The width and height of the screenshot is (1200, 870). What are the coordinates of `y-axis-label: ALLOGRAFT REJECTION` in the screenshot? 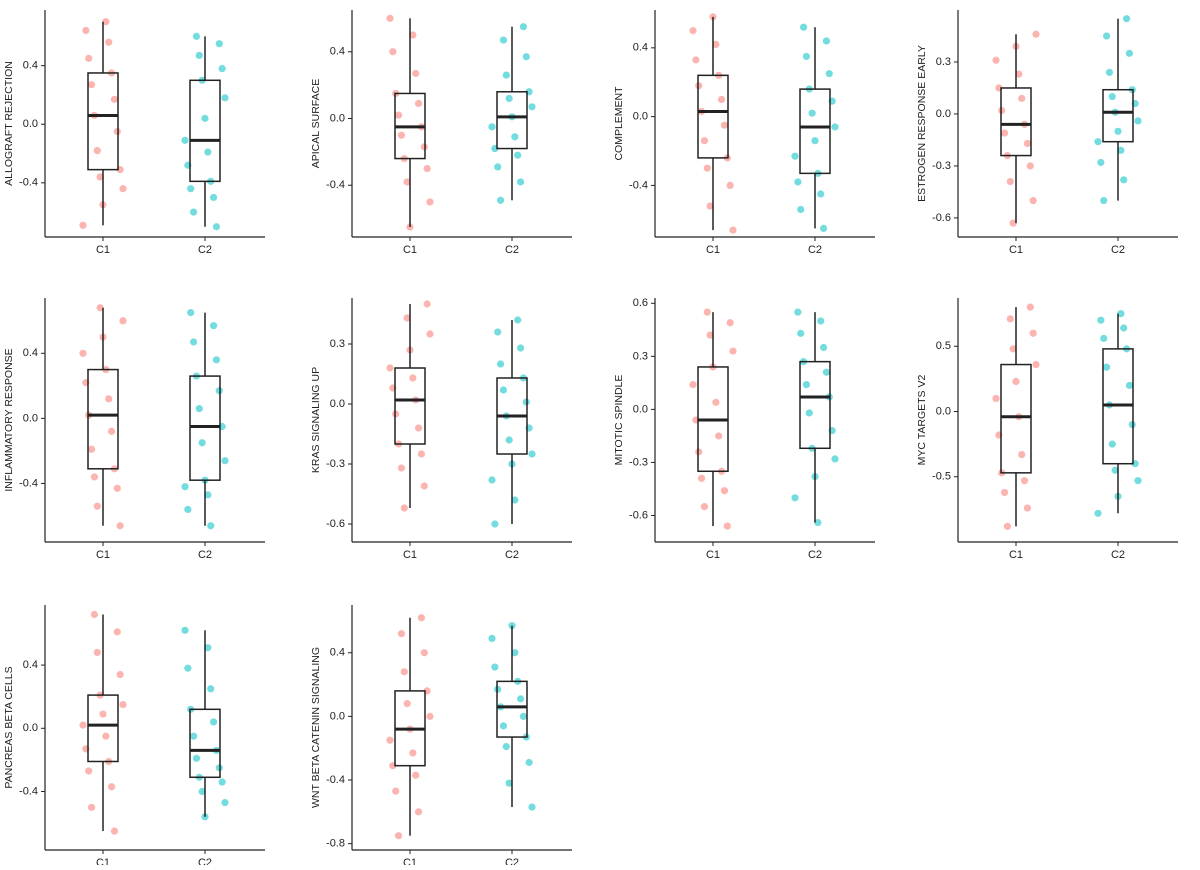 It's located at (9, 123).